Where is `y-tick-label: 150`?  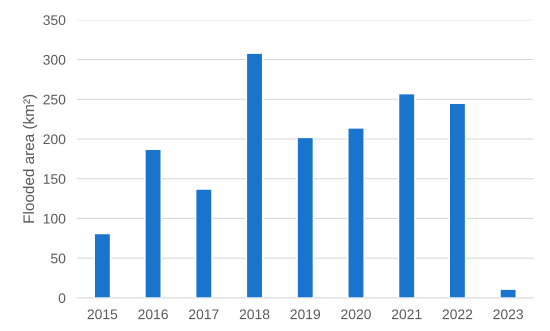
y-tick-label: 150 is located at coordinates (55, 179).